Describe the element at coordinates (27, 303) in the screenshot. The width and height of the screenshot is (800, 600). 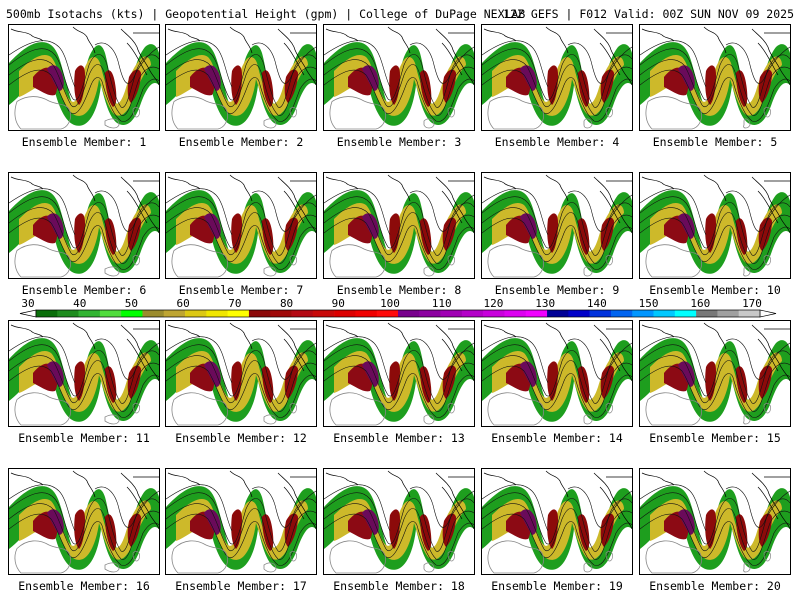
I see `colorbar-tick-label: 30` at that location.